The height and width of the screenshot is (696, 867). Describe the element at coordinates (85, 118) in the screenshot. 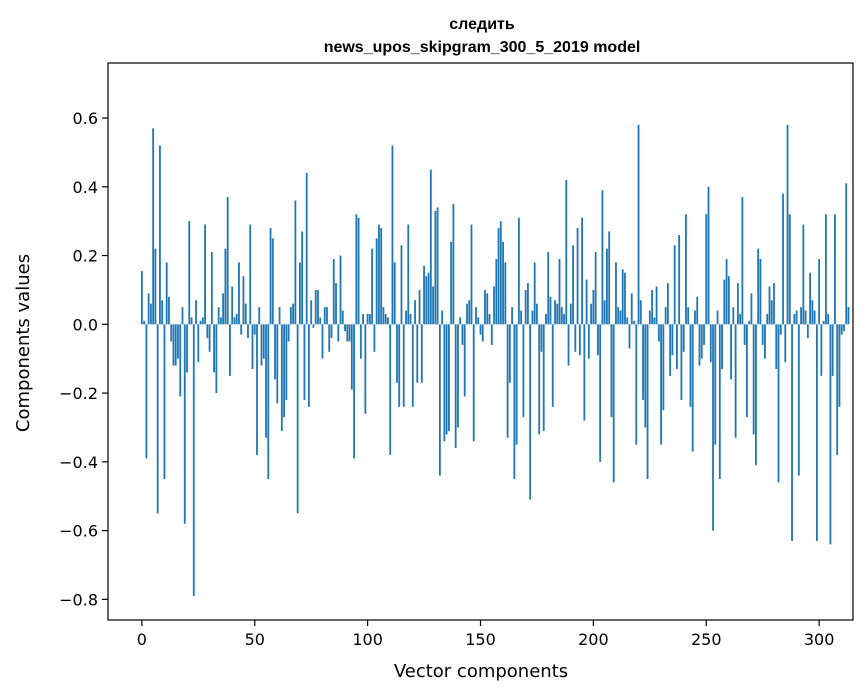

I see `y-tick-label: 0.6` at that location.